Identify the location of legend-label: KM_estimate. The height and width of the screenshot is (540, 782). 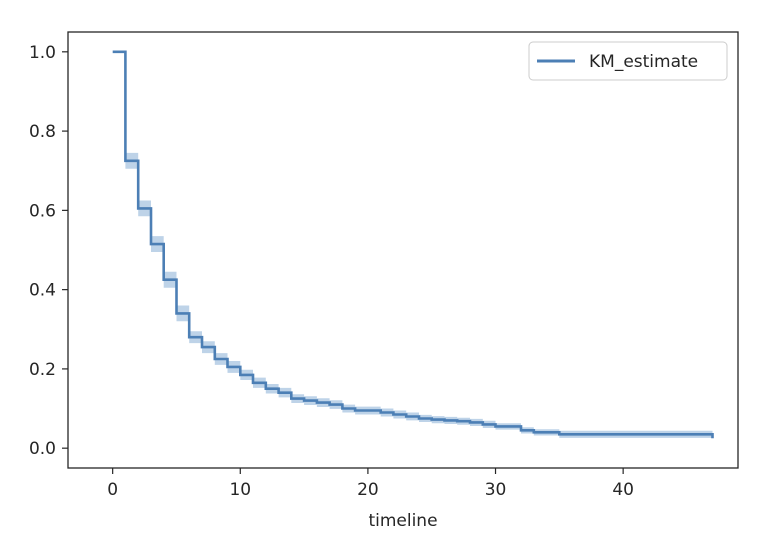
(643, 62).